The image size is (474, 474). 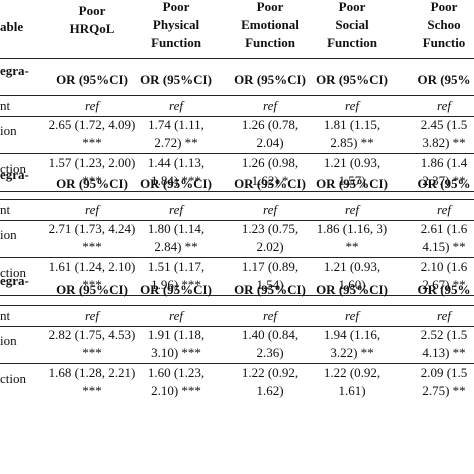 I want to click on section-1-row-3-cell-5-line-2: 2.37) **, so click(x=444, y=180).